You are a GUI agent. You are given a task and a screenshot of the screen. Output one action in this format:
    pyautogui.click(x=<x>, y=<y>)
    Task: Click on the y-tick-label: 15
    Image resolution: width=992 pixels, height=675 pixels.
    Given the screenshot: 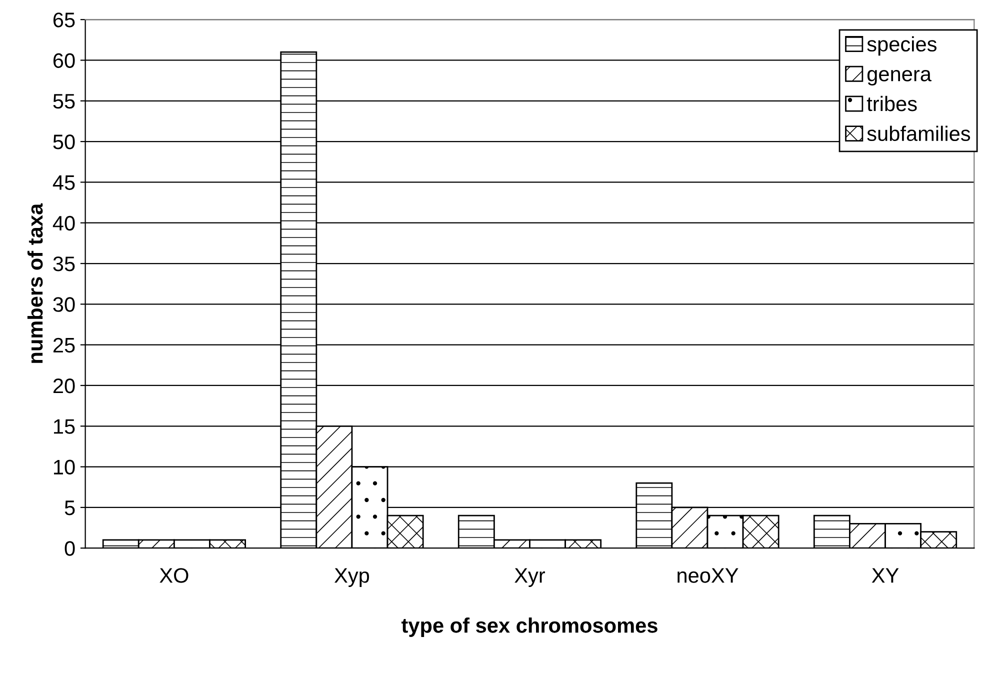 What is the action you would take?
    pyautogui.click(x=64, y=426)
    